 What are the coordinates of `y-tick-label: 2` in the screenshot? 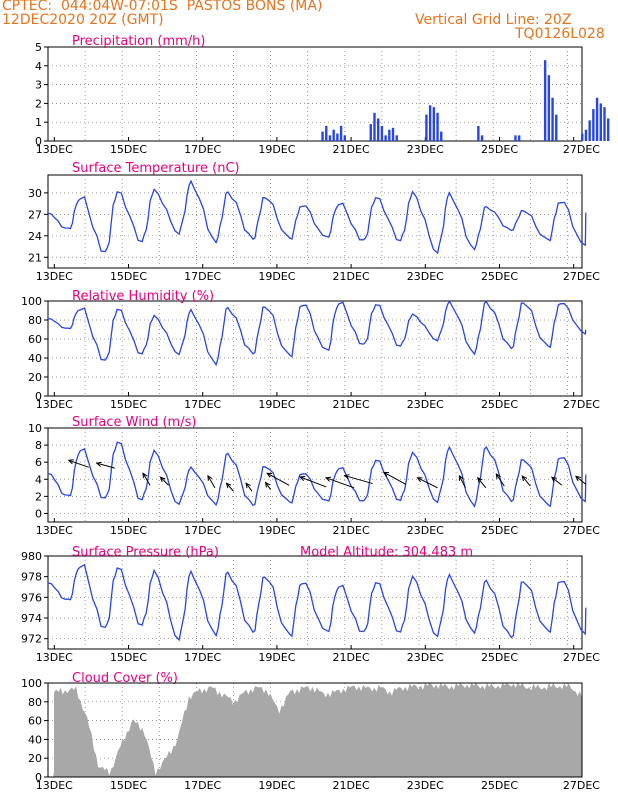 It's located at (38, 103).